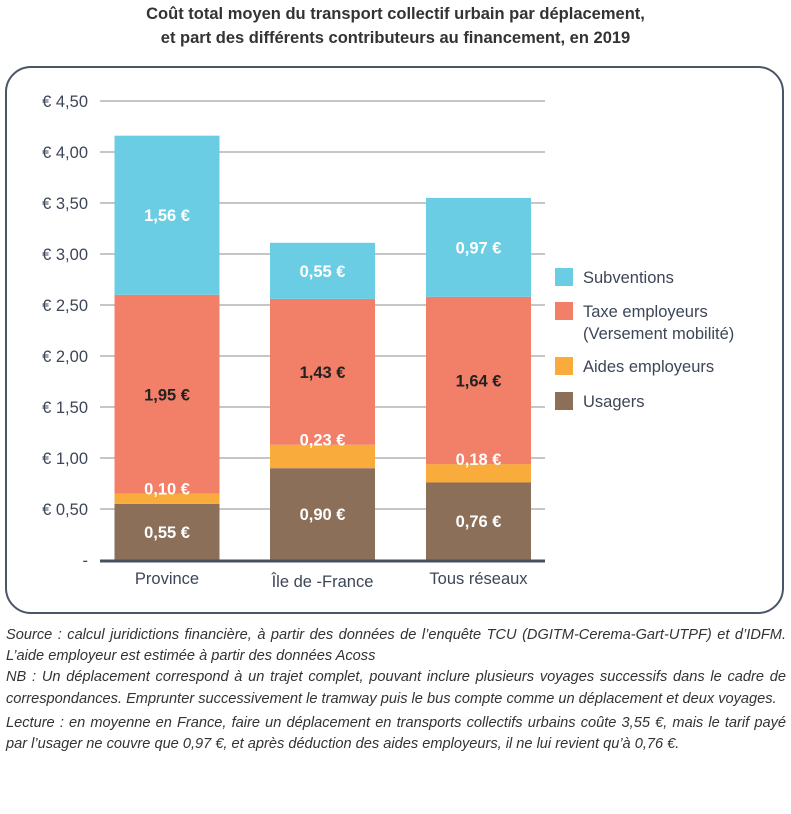 This screenshot has height=814, width=791. I want to click on y-tick-label: -, so click(86, 561).